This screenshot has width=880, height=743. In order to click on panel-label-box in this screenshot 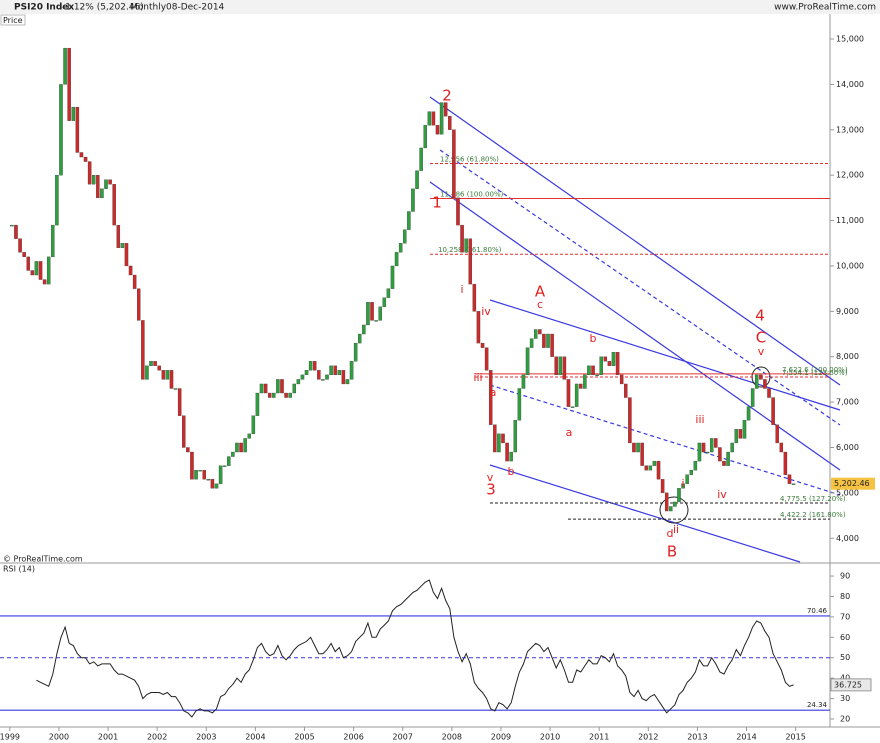, I will do `click(13, 20)`.